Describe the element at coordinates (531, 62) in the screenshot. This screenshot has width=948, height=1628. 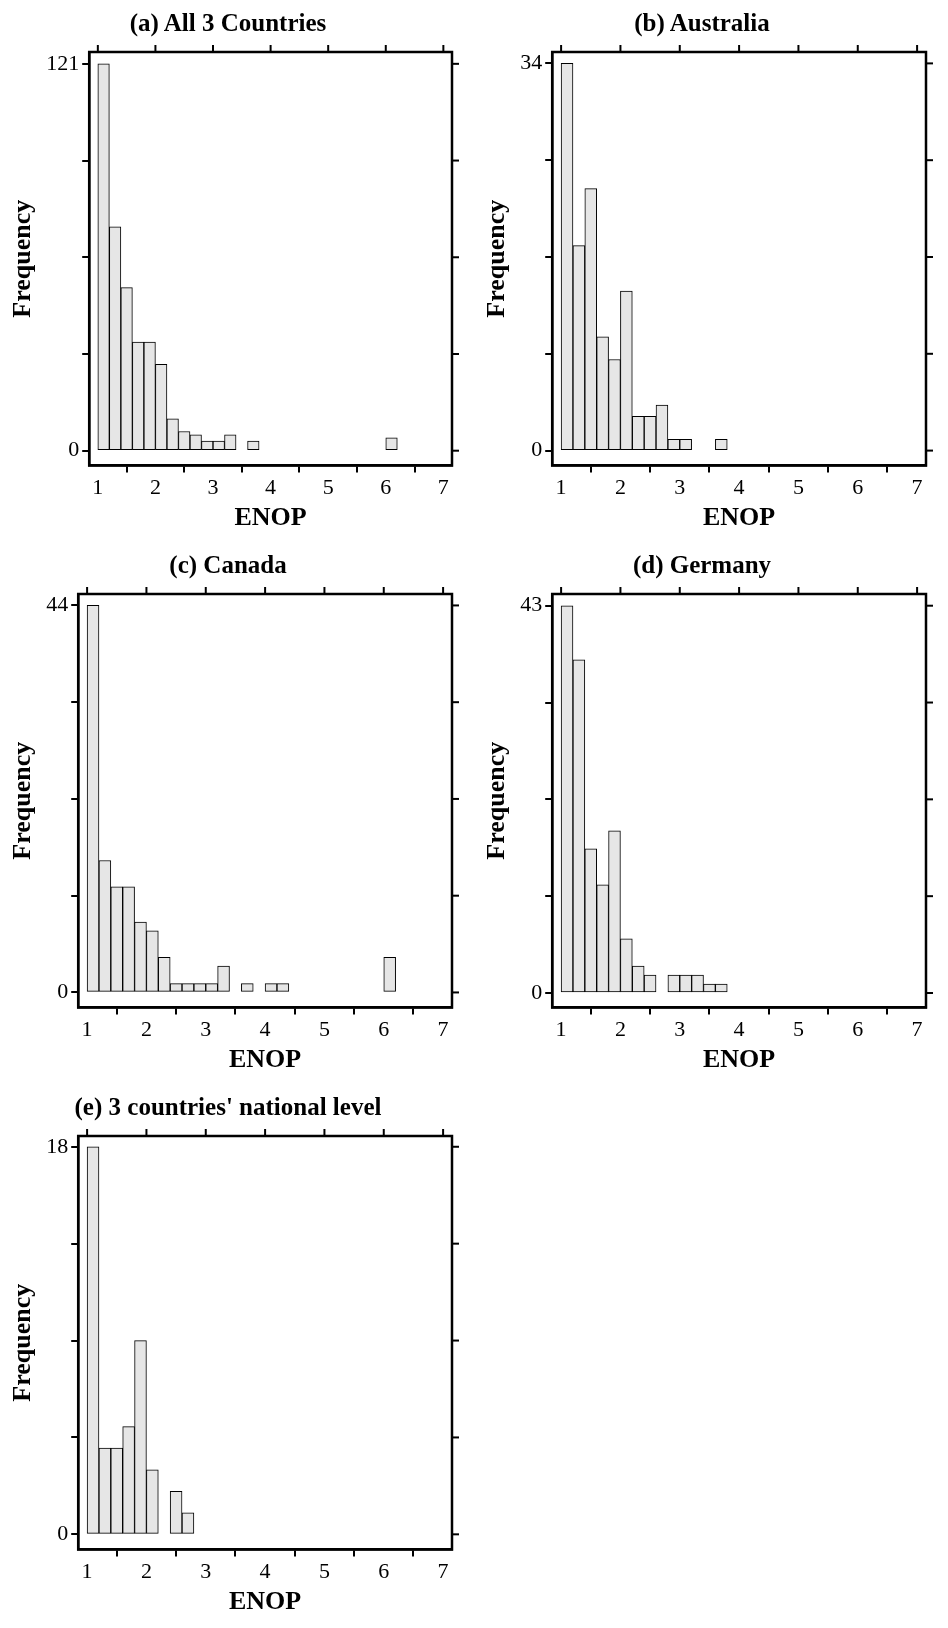
I see `y-tick-label: 34` at that location.